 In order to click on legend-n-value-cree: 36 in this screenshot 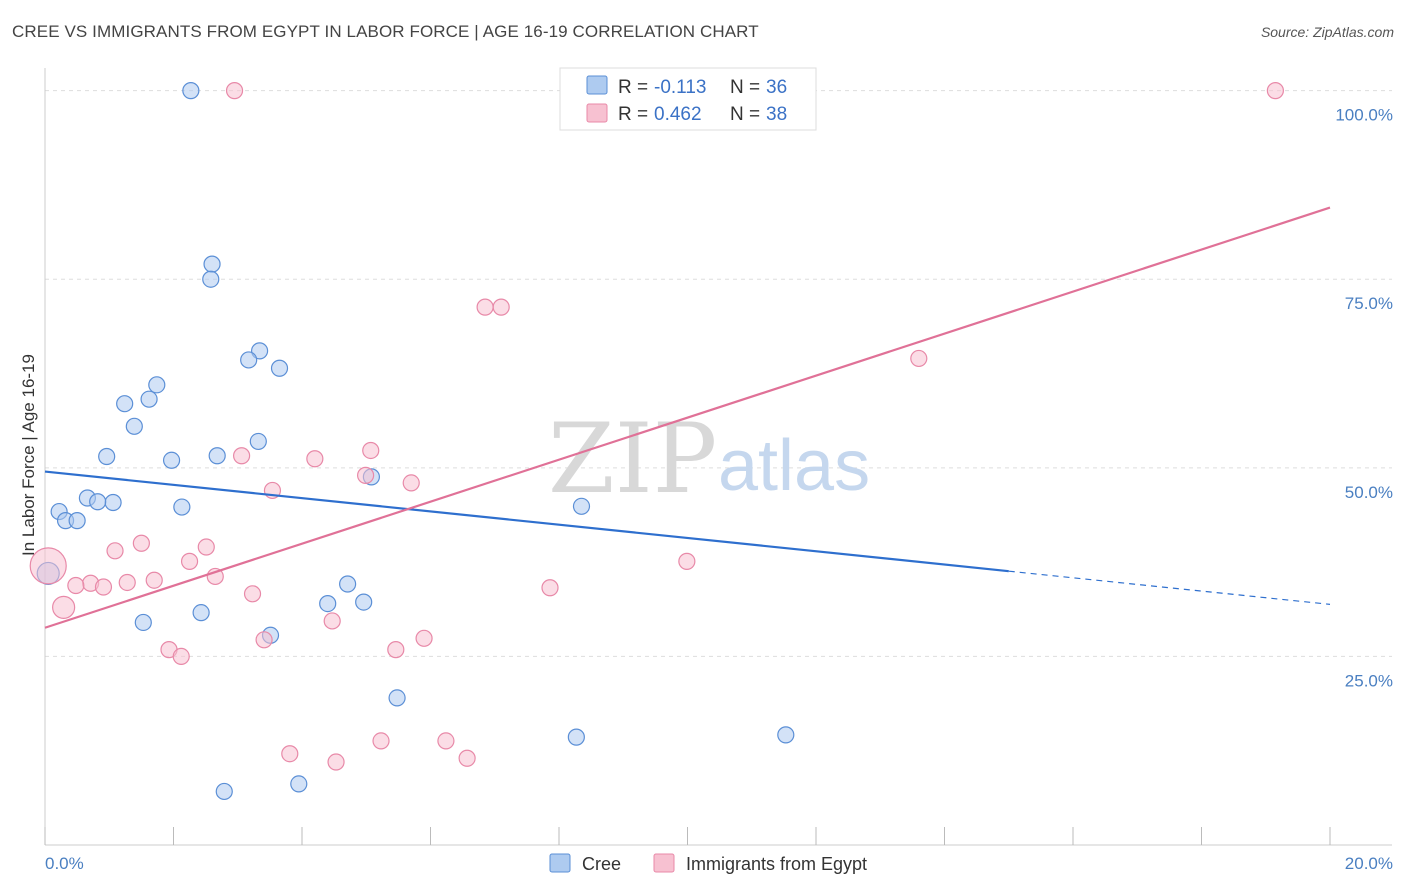, I will do `click(776, 87)`.